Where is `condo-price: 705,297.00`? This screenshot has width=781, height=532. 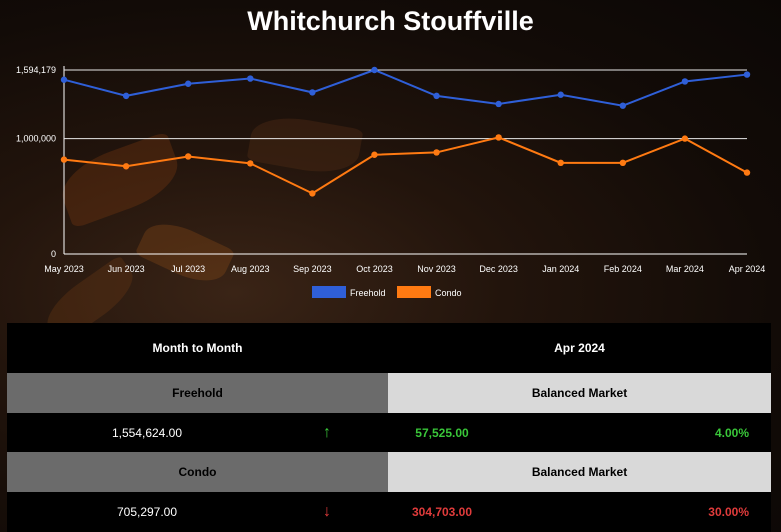 condo-price: 705,297.00 is located at coordinates (147, 512).